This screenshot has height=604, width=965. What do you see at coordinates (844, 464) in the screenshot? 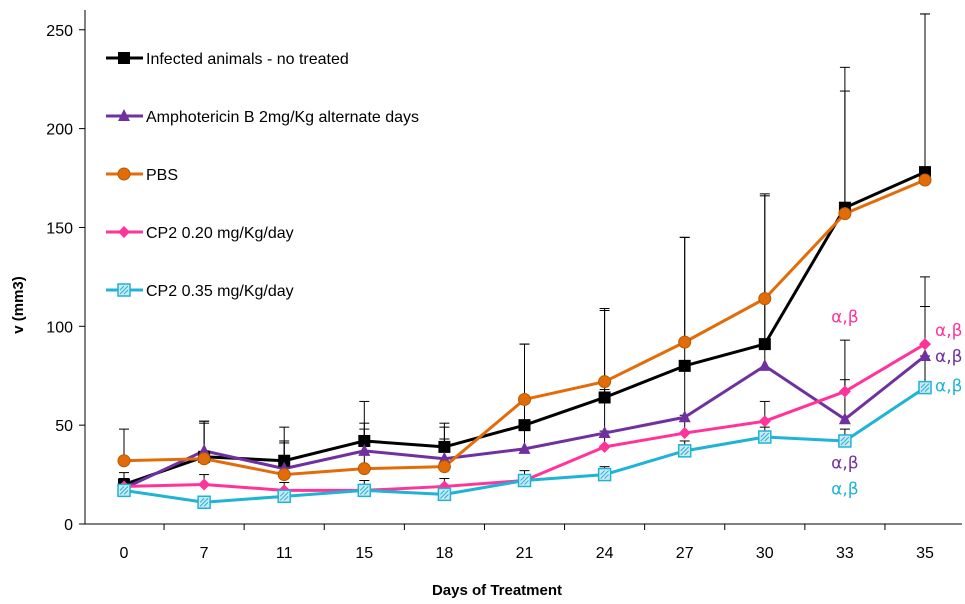
I see `annotation-4: α,β` at bounding box center [844, 464].